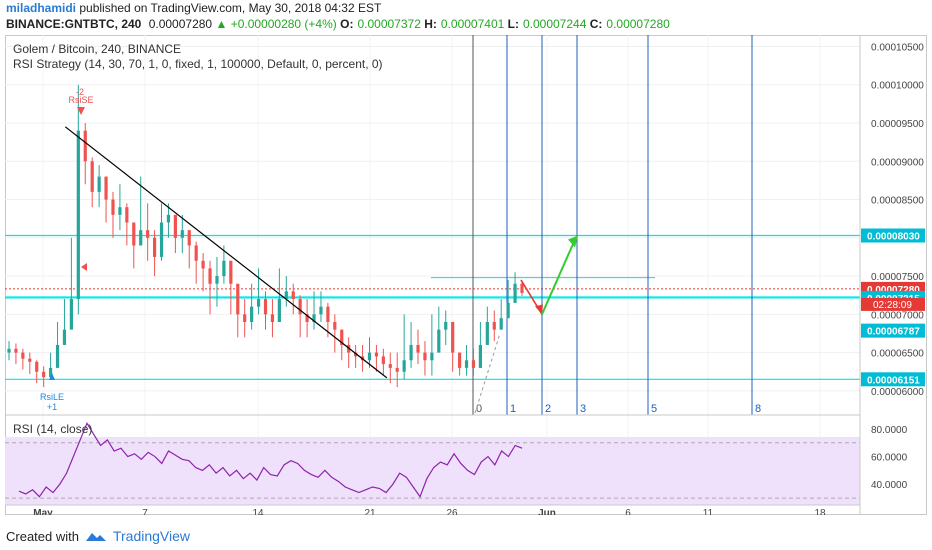  I want to click on close-value: 0.00007280, so click(638, 24).